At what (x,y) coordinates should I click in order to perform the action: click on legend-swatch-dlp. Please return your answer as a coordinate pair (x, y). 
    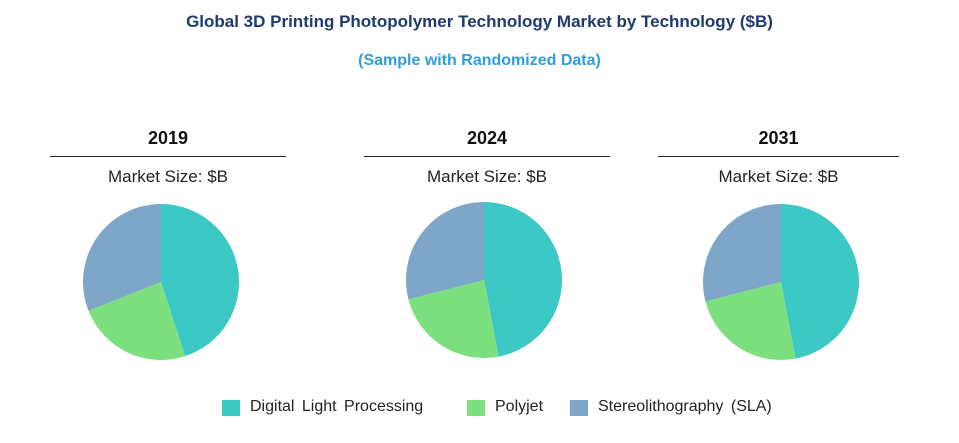
    Looking at the image, I should click on (231, 408).